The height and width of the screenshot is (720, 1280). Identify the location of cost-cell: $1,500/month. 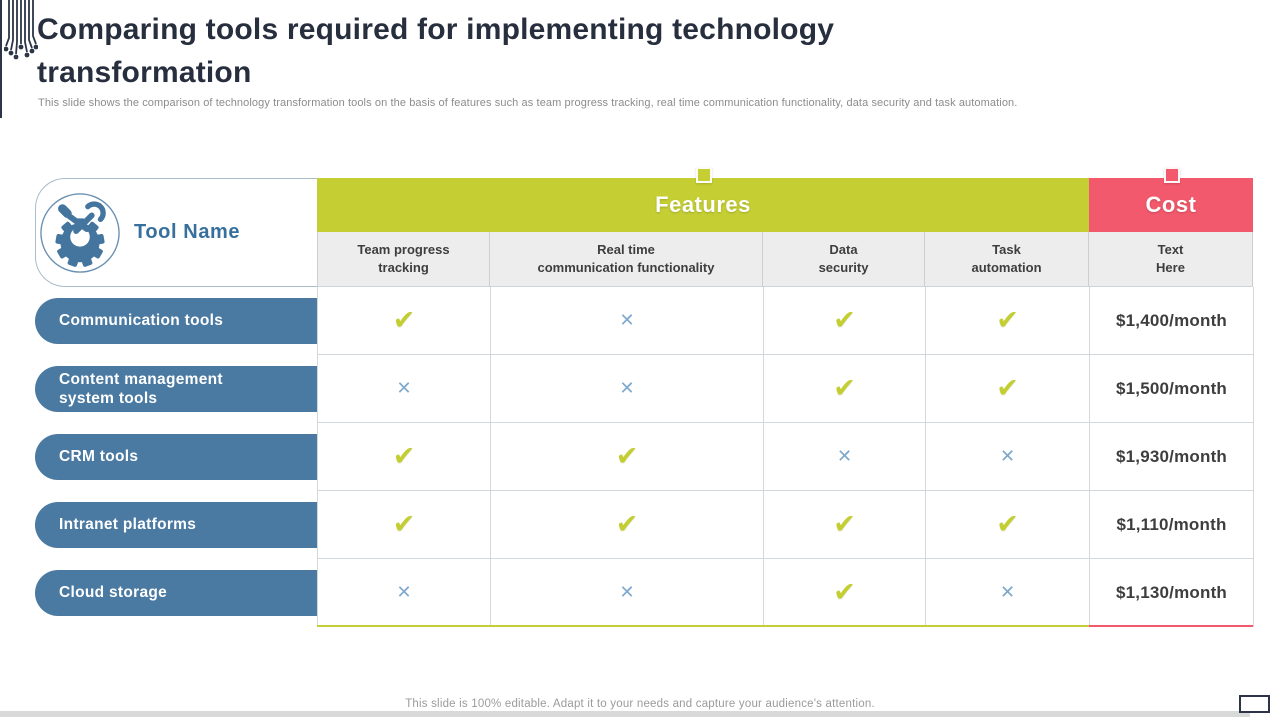
(1172, 389).